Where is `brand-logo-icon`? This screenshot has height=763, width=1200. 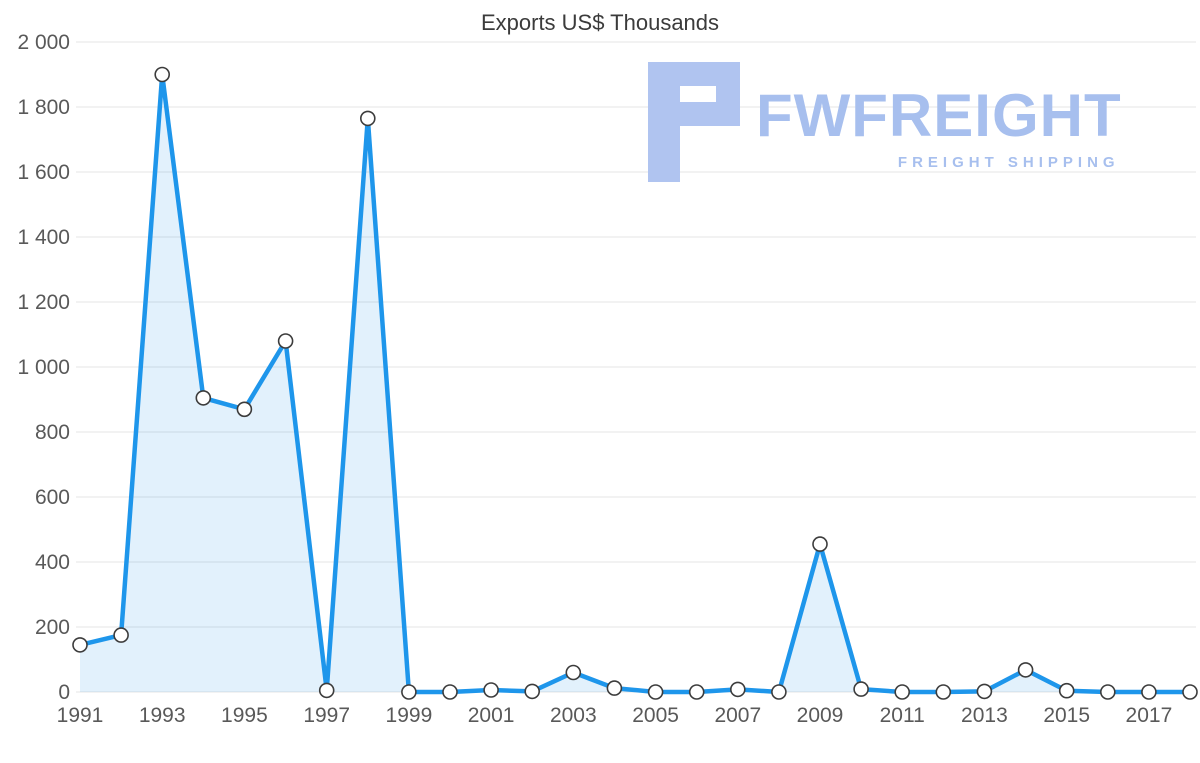 brand-logo-icon is located at coordinates (694, 122).